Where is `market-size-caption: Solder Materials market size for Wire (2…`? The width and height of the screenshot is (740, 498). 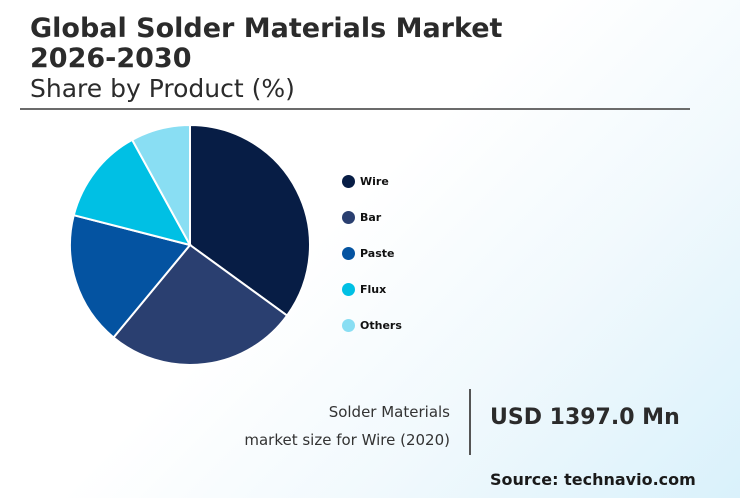 market-size-caption: Solder Materials market size for Wire (2… is located at coordinates (347, 426).